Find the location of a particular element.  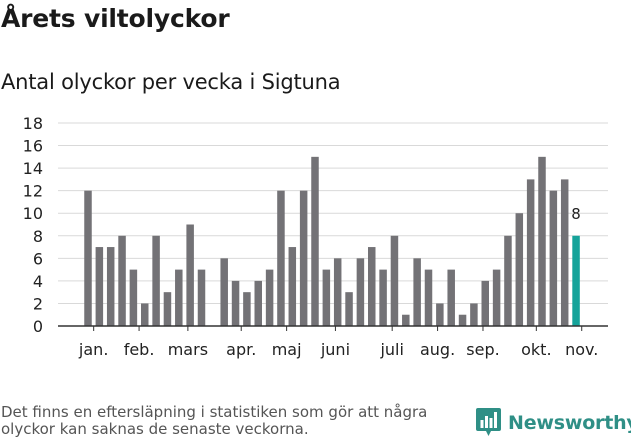

y-tick-label: 18 is located at coordinates (33, 123).